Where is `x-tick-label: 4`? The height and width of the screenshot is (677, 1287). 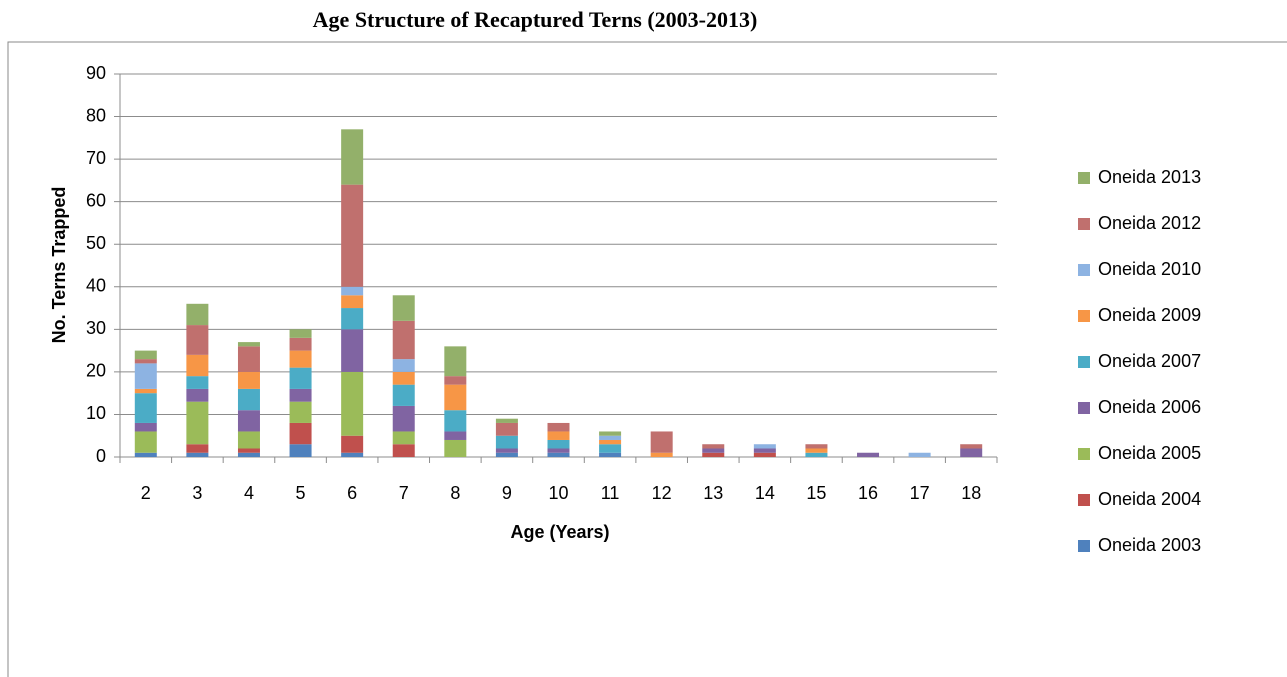
x-tick-label: 4 is located at coordinates (249, 493).